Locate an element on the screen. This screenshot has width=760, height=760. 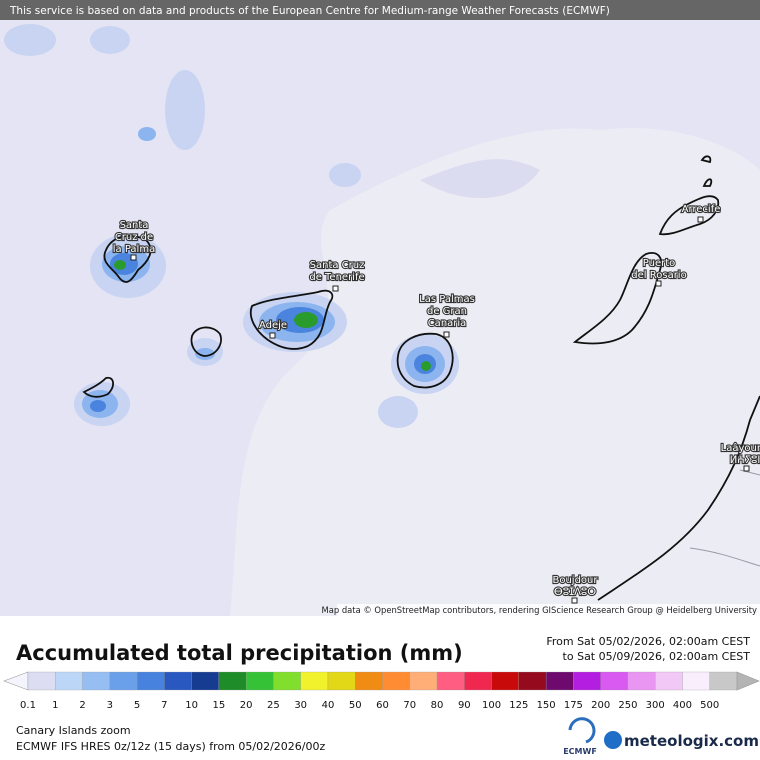
place-label: Adeje is located at coordinates (273, 325).